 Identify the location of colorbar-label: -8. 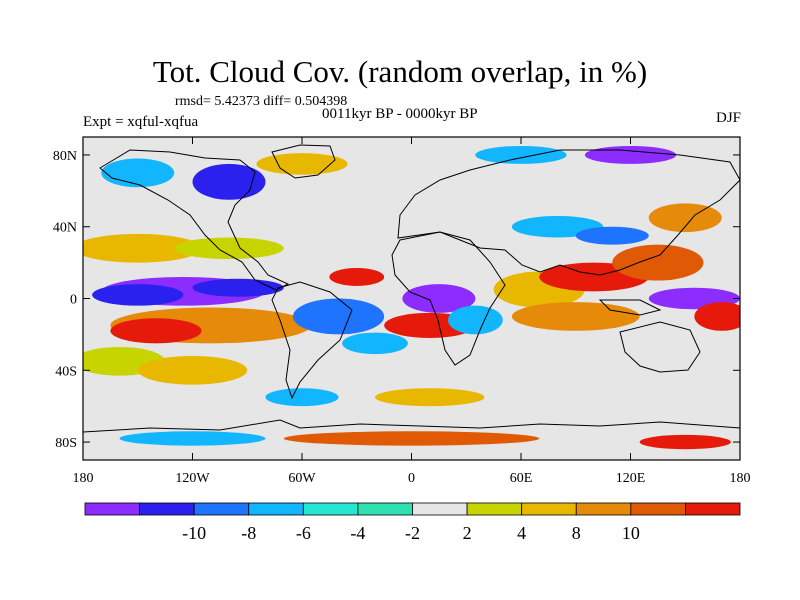
(248, 533).